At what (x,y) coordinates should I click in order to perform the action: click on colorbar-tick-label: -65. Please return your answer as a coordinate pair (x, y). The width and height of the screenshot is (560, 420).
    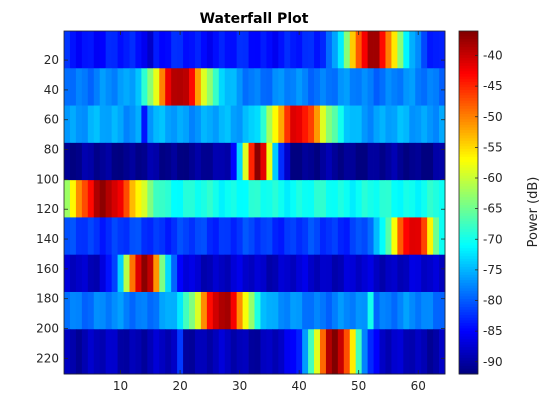
    Looking at the image, I should click on (493, 209).